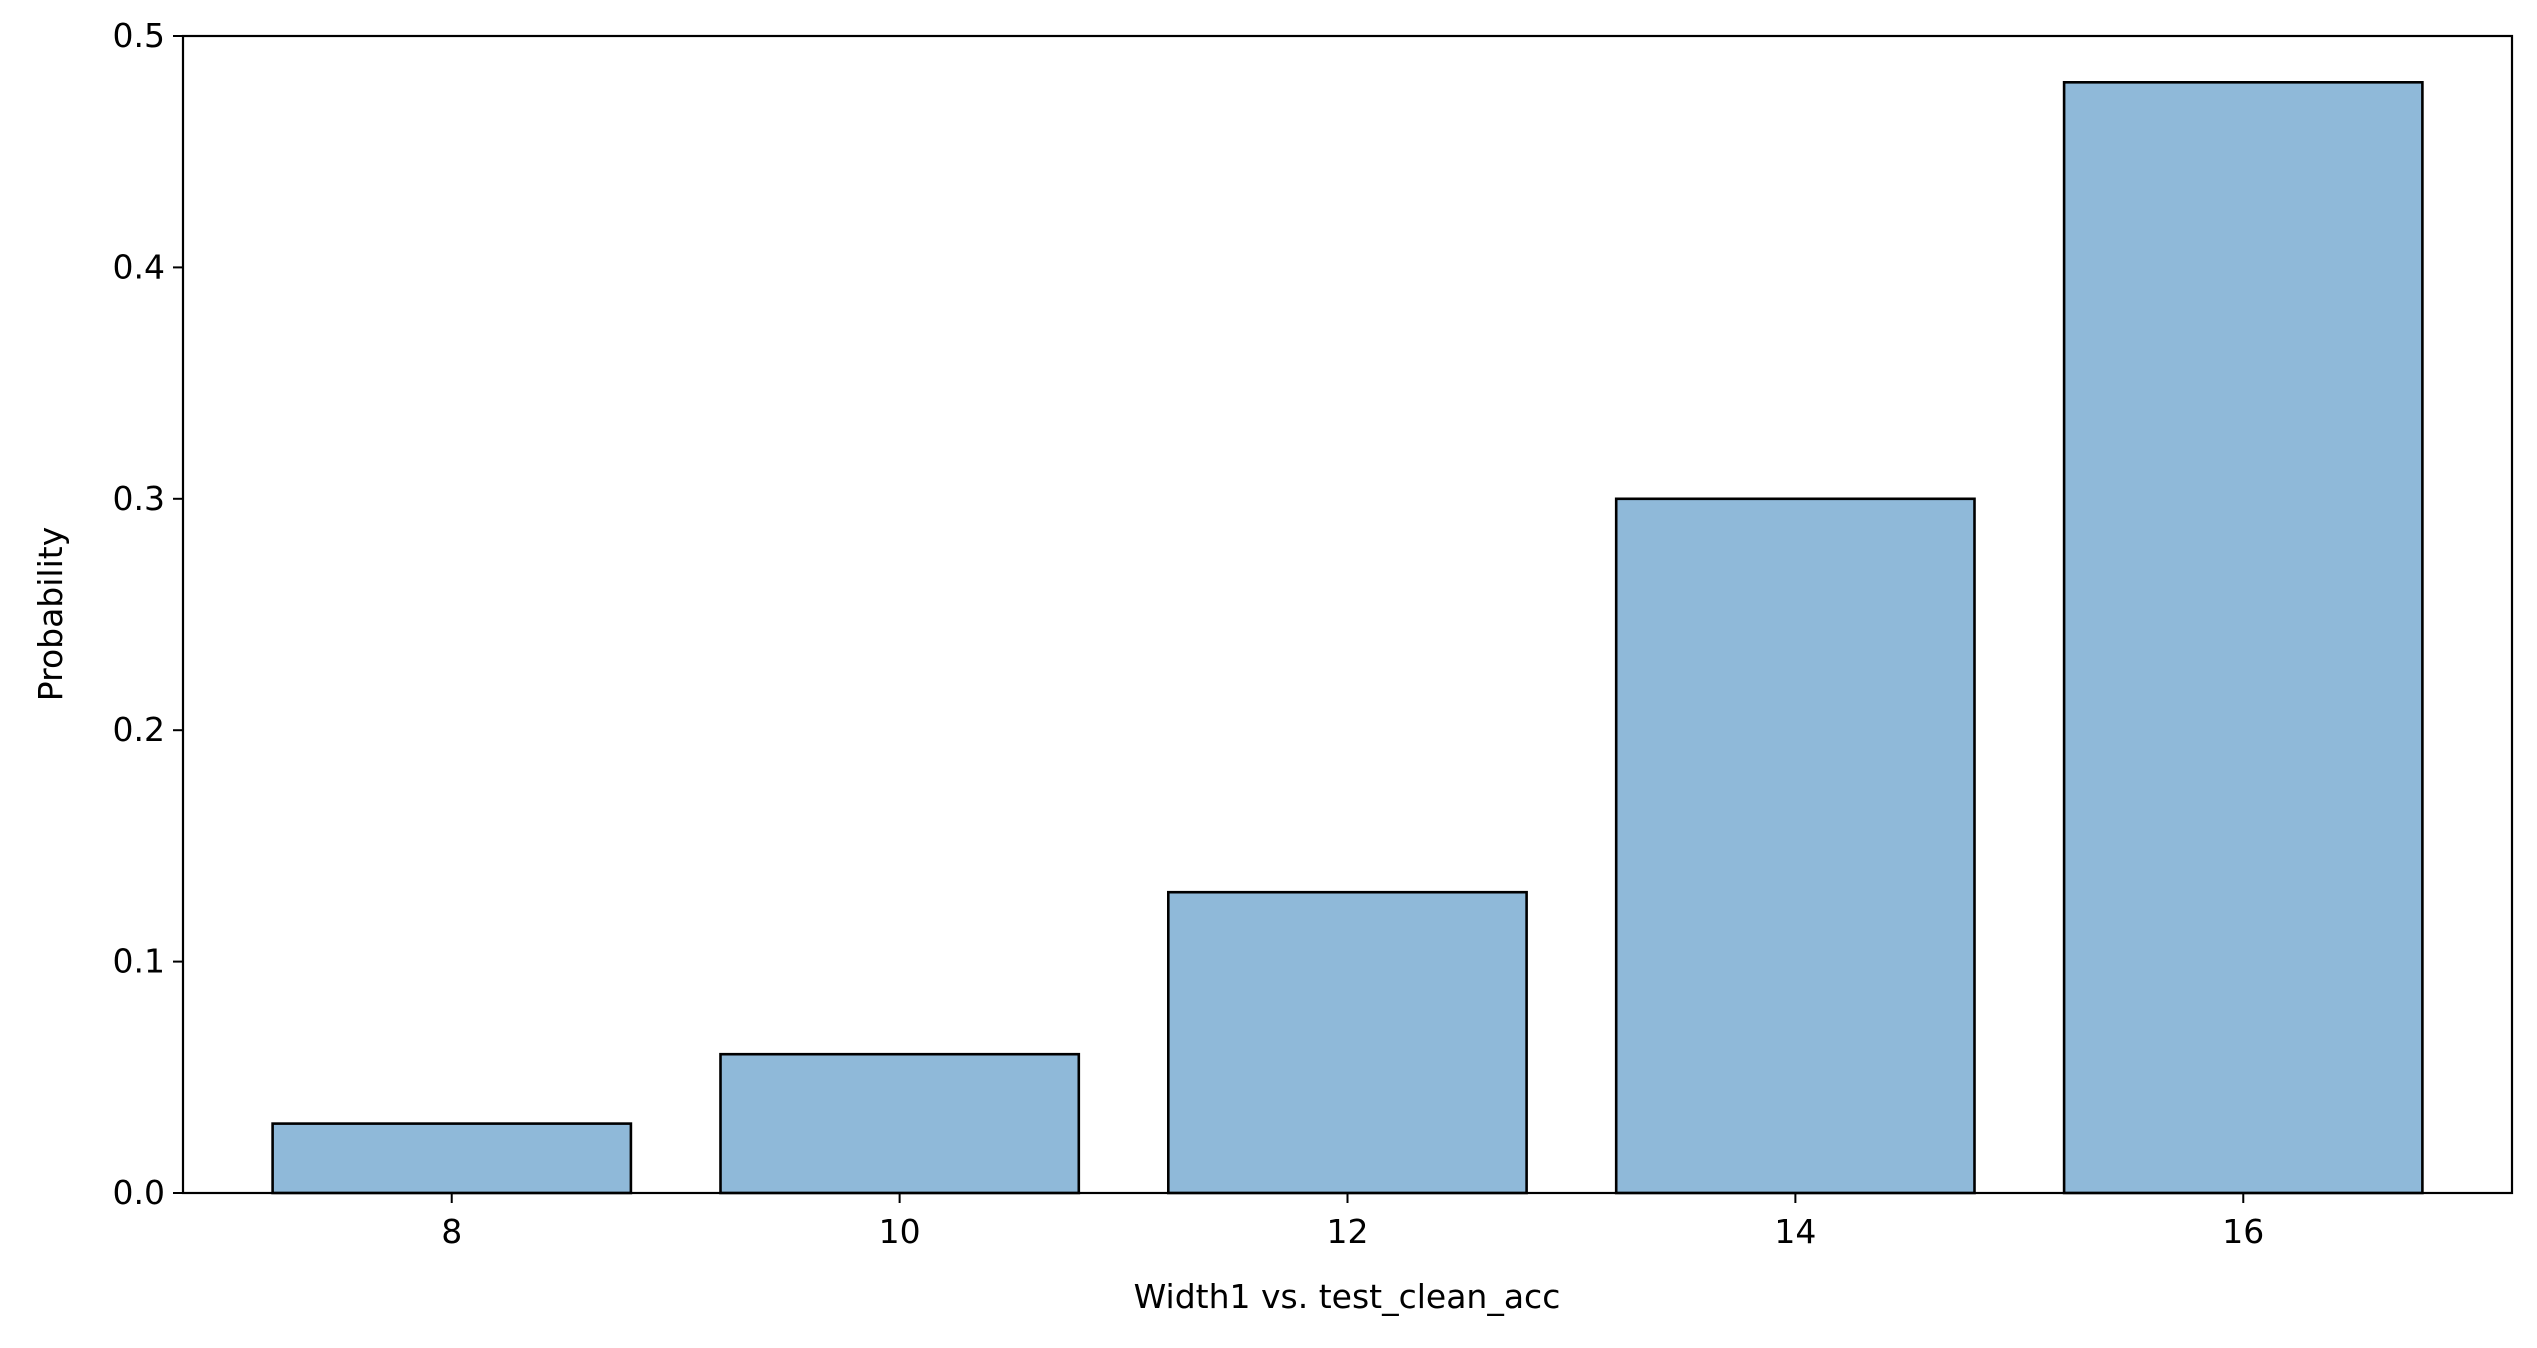  What do you see at coordinates (139, 35) in the screenshot?
I see `y-tick-label: 0.5` at bounding box center [139, 35].